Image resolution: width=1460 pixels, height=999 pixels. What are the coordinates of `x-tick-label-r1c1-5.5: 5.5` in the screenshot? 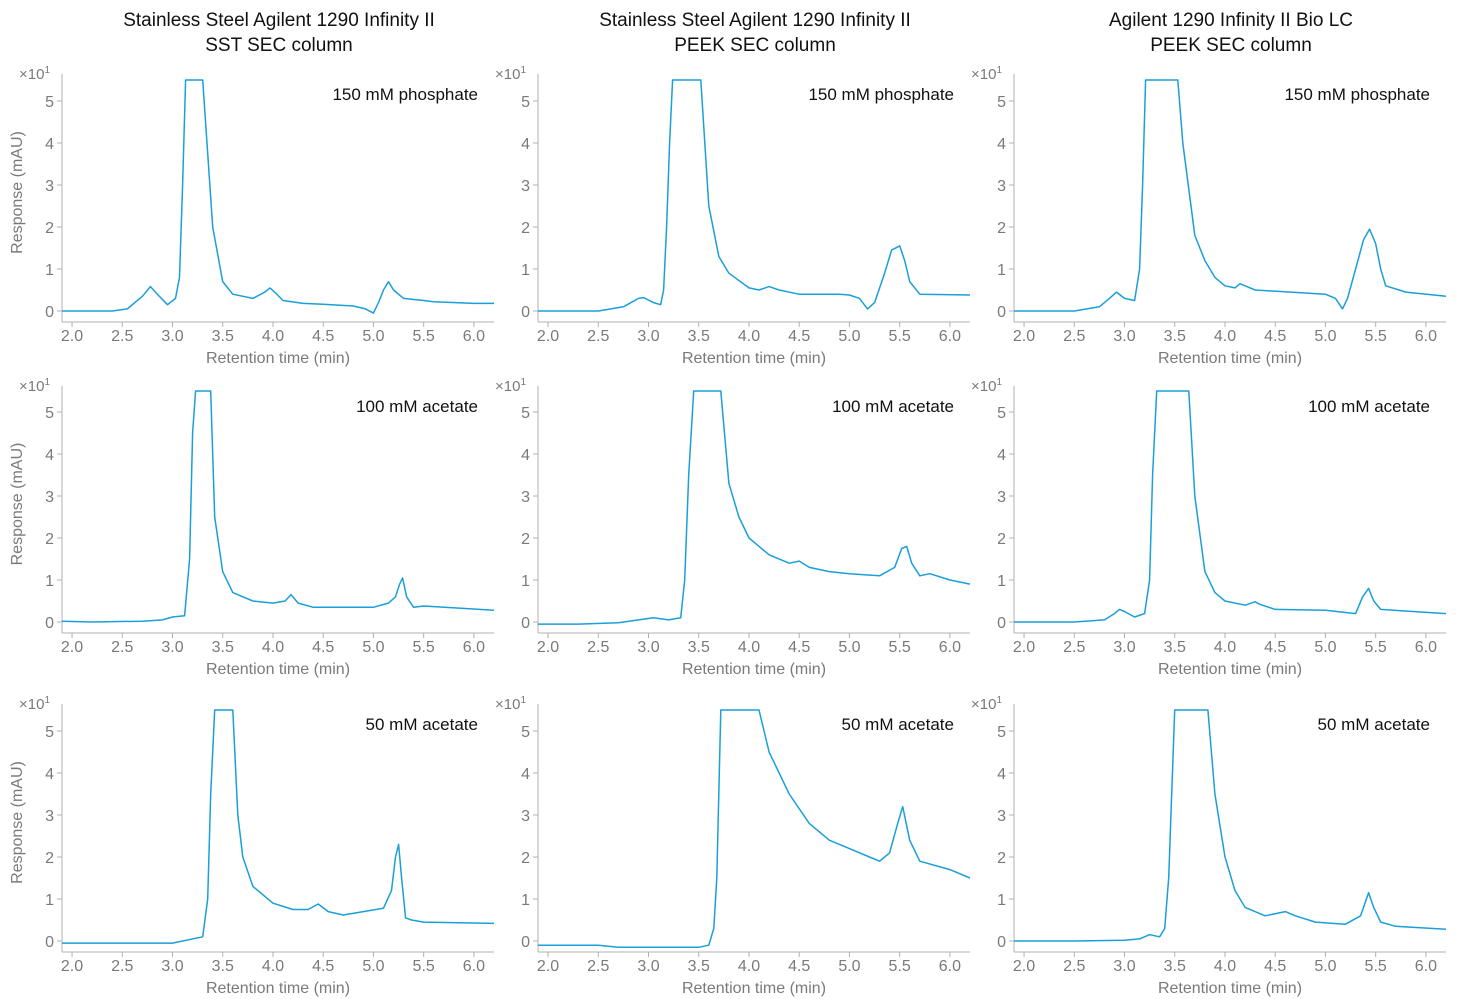 It's located at (424, 336).